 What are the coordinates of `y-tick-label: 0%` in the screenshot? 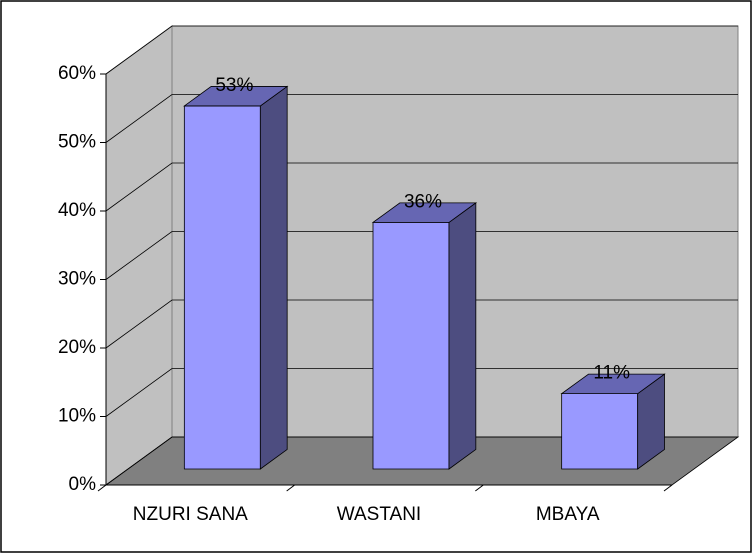 It's located at (83, 484).